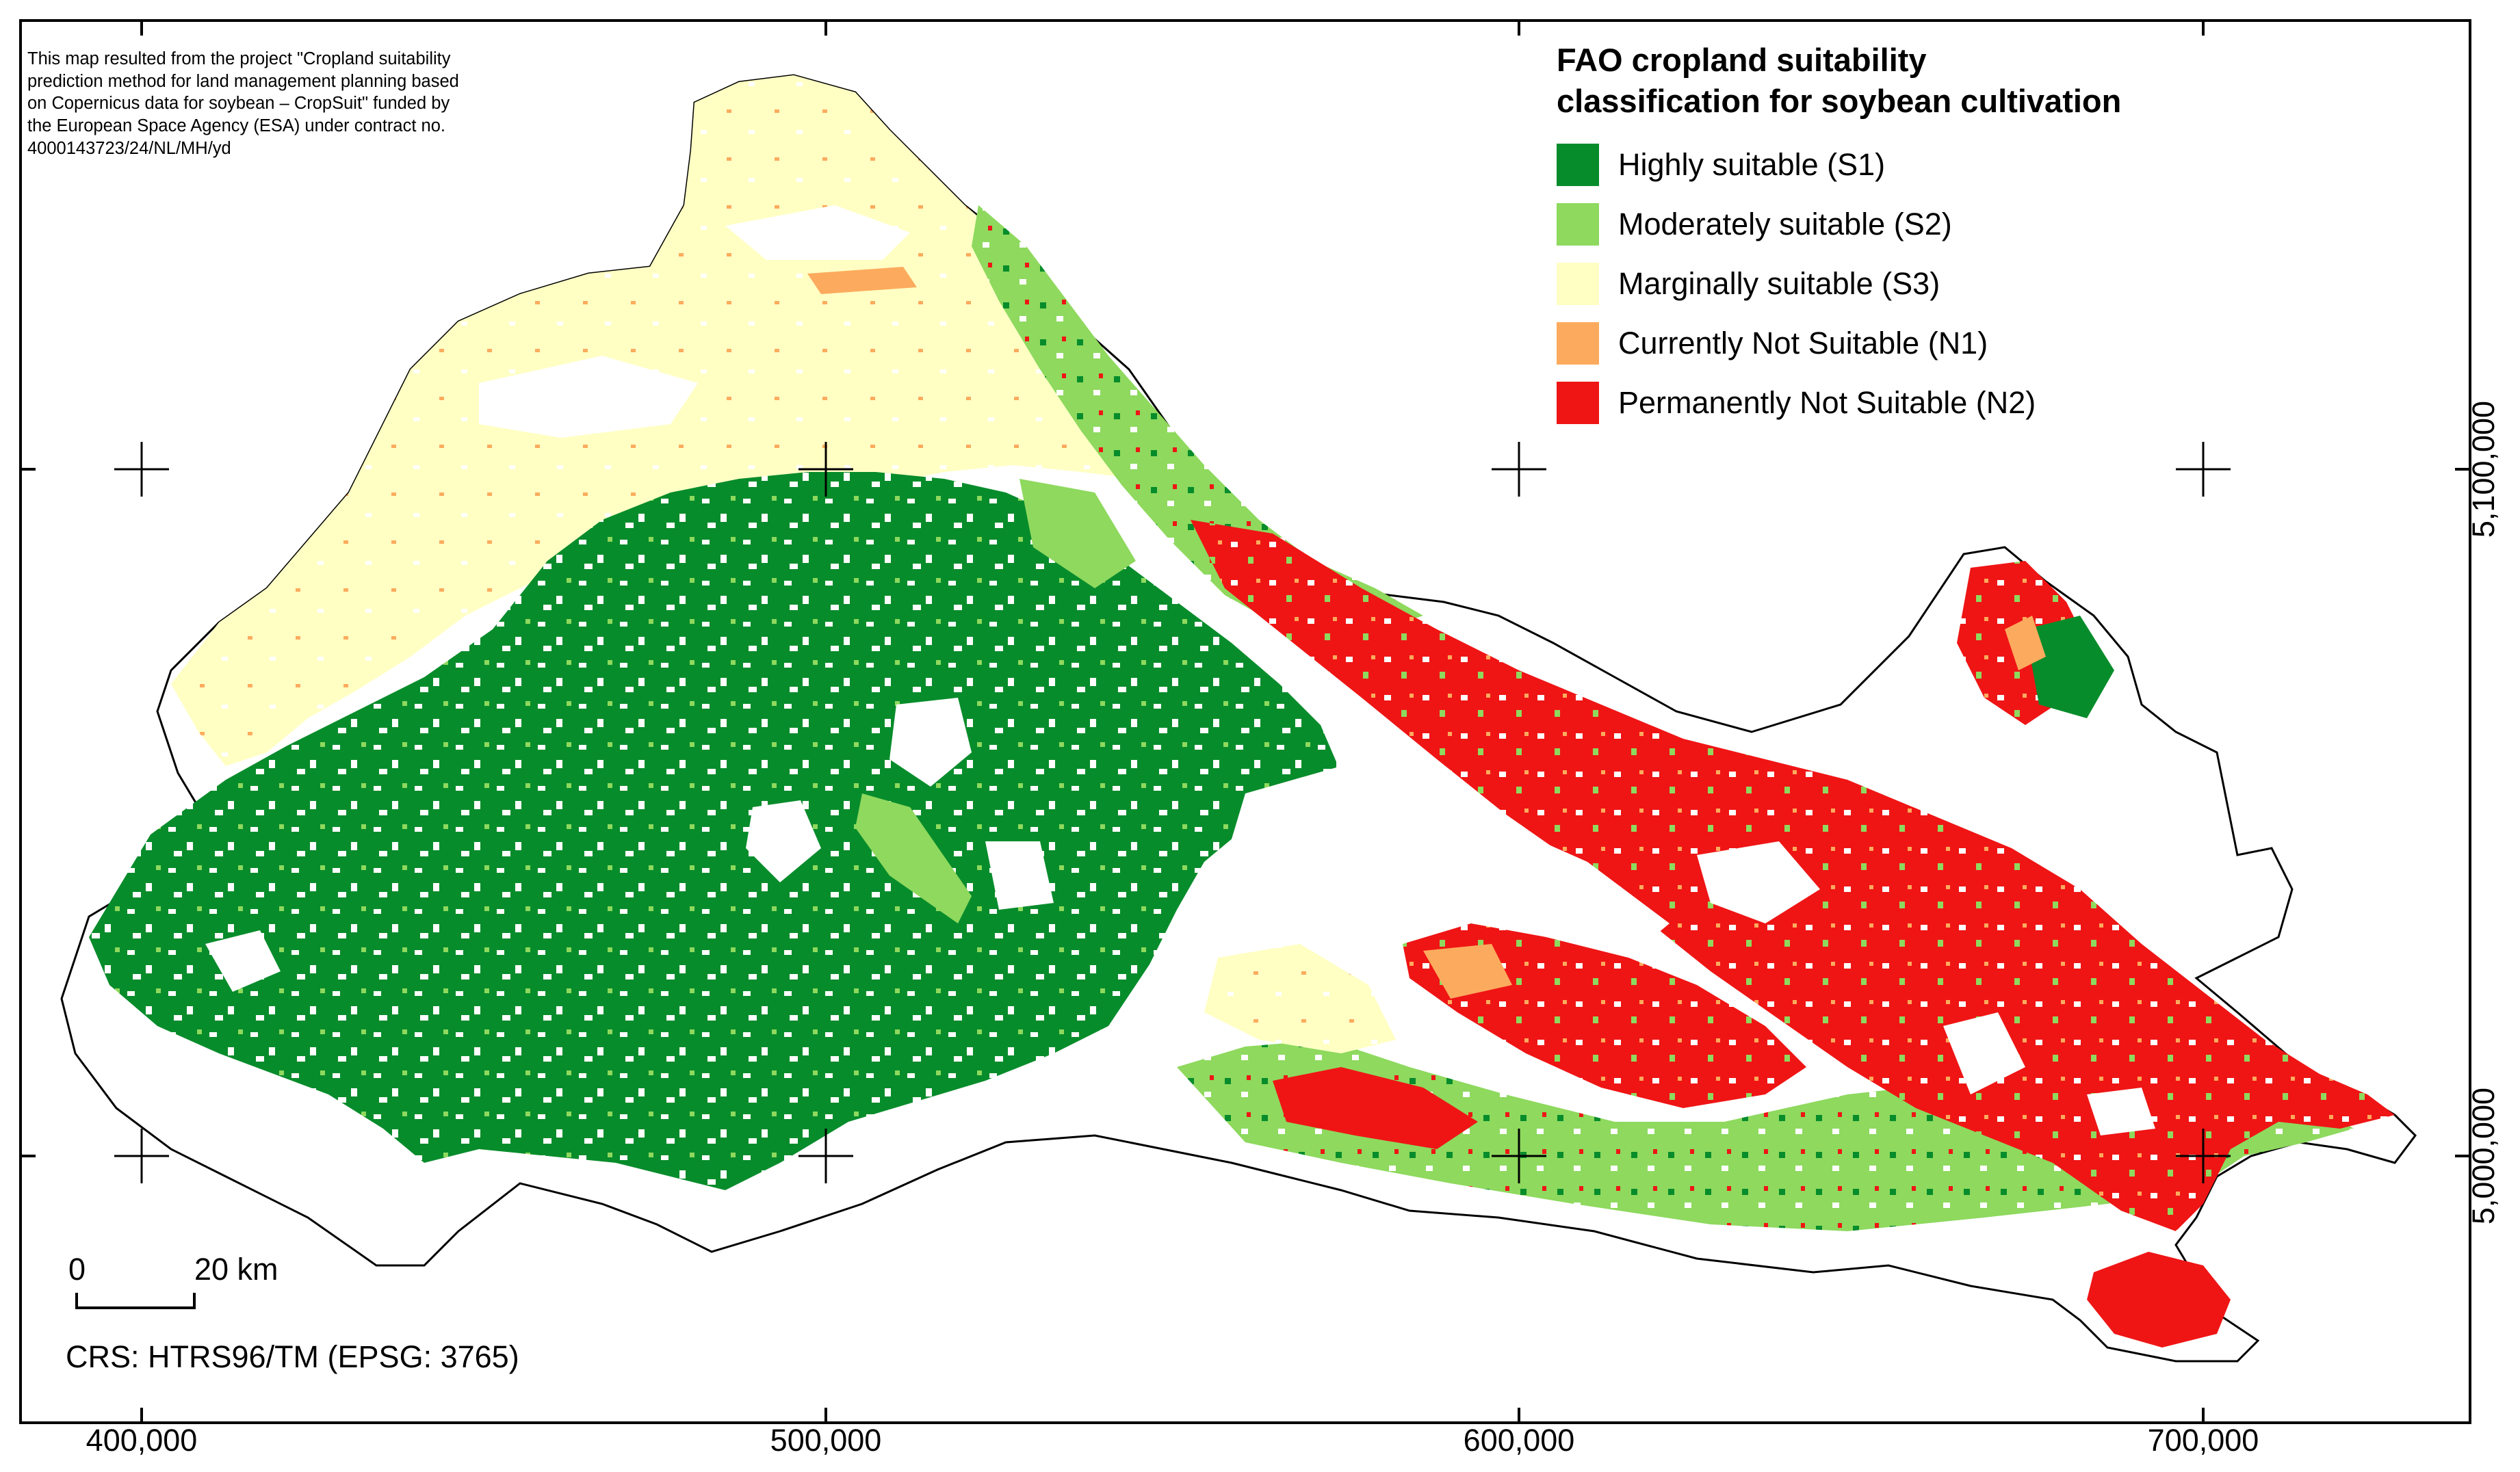 The image size is (2520, 1472). I want to click on legend-item-n2: Permanently Not Suitable (N2), so click(2001, 402).